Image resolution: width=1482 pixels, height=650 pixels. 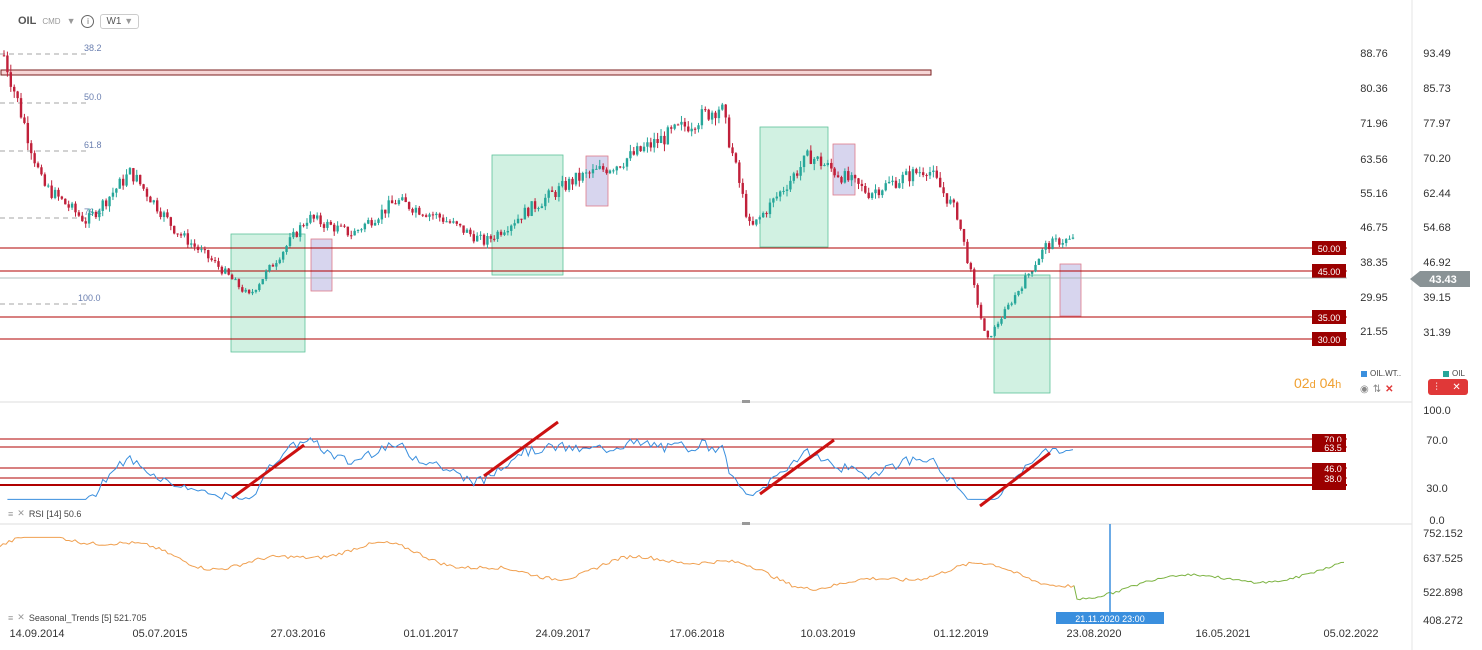 What do you see at coordinates (268, 293) in the screenshot?
I see `bullish-zone` at bounding box center [268, 293].